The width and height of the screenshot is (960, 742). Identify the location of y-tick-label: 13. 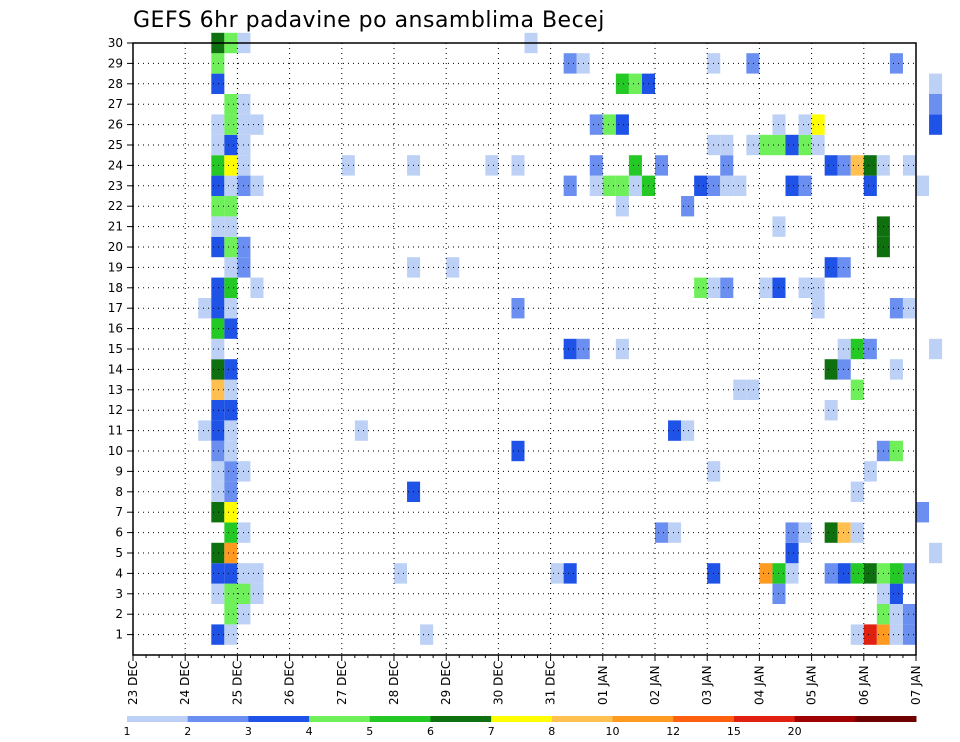
(115, 390).